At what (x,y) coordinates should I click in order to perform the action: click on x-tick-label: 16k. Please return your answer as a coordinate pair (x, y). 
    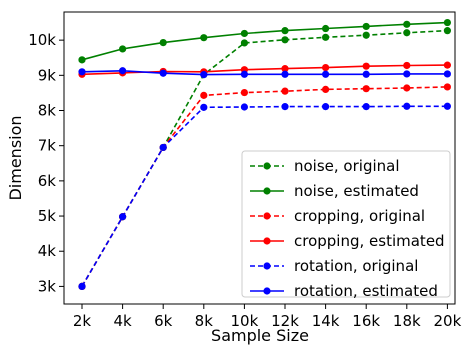
    Looking at the image, I should click on (366, 321).